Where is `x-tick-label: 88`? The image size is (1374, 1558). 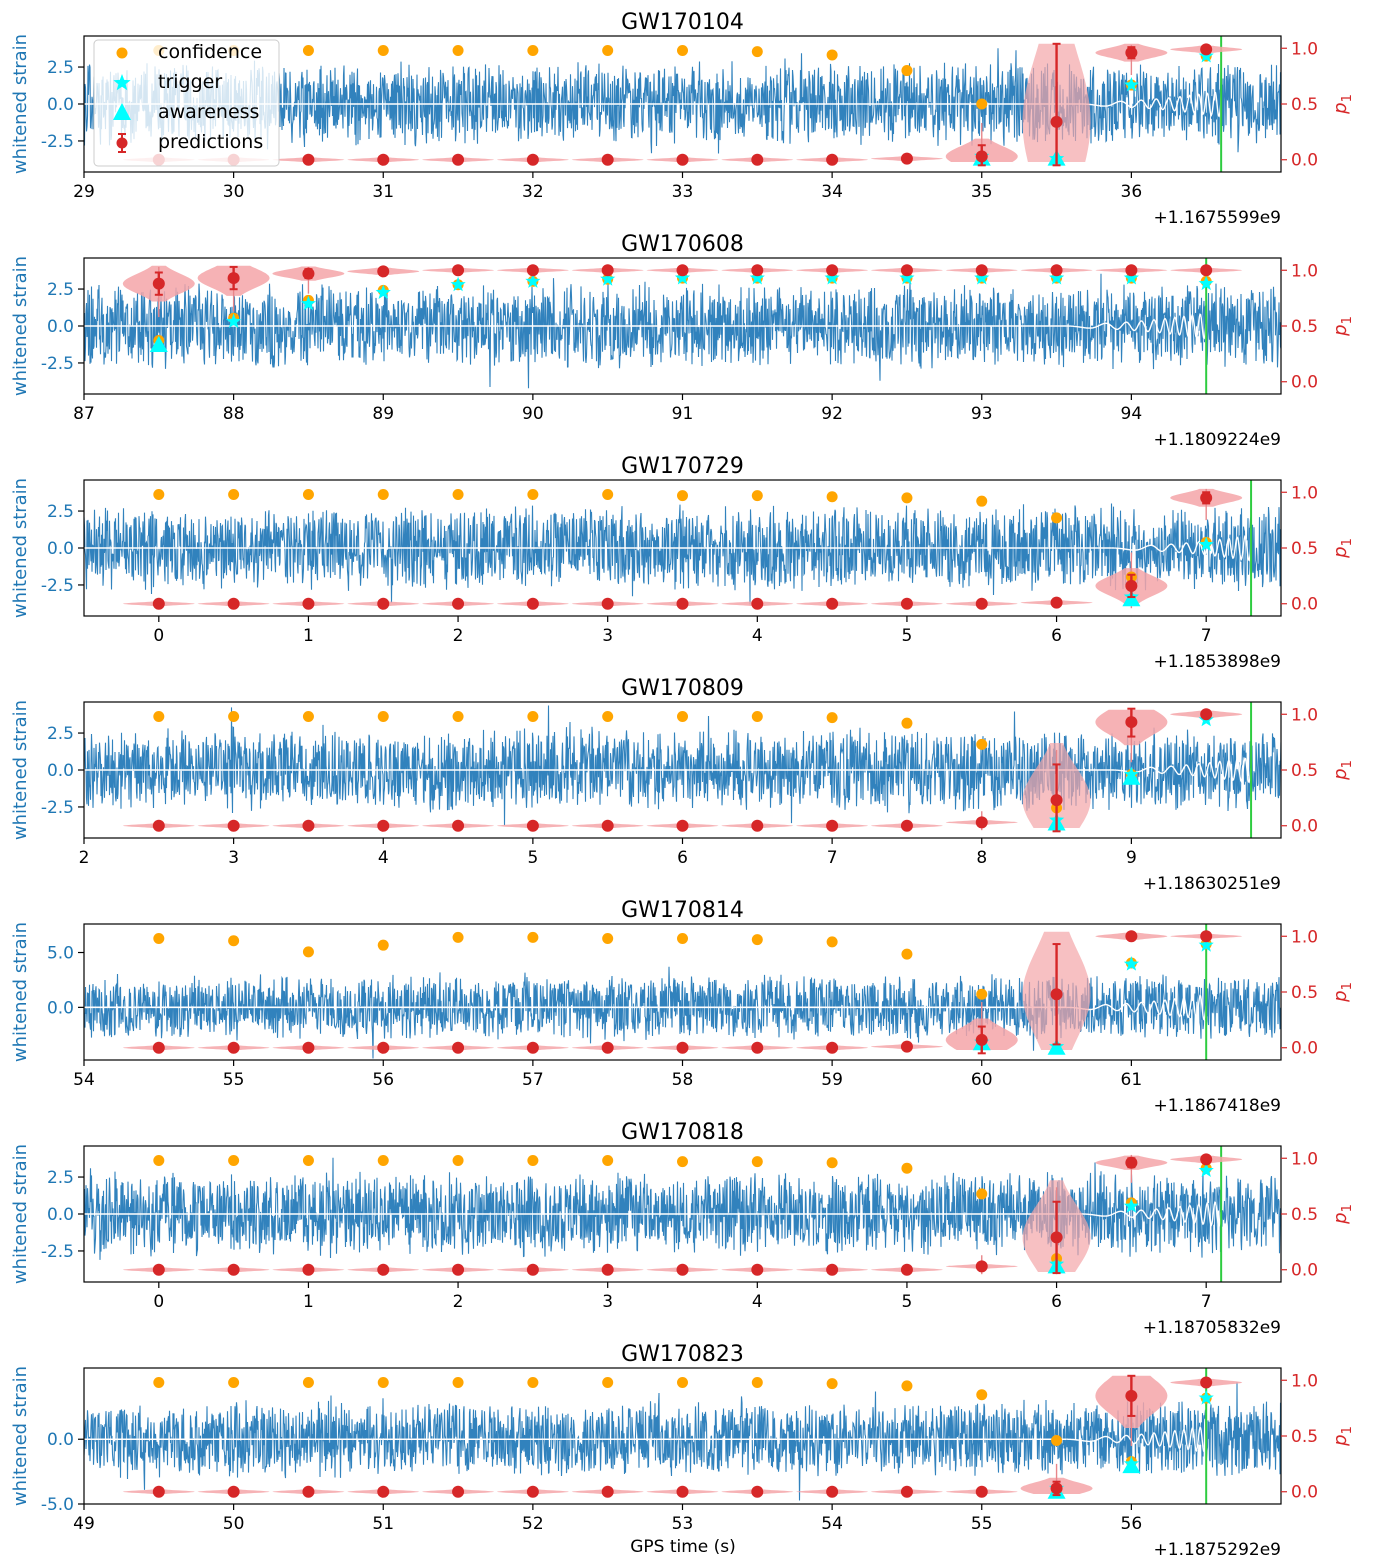
x-tick-label: 88 is located at coordinates (234, 414).